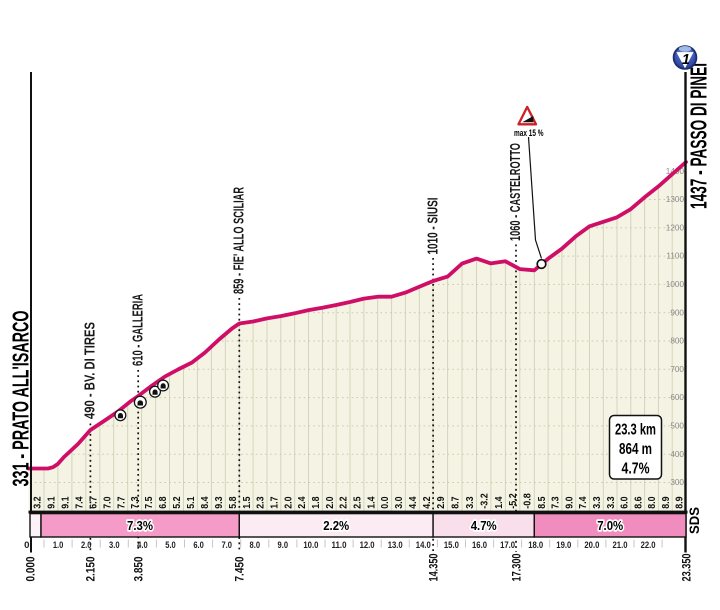 This screenshot has width=720, height=610. Describe the element at coordinates (163, 502) in the screenshot. I see `svg-text: 6.8` at that location.